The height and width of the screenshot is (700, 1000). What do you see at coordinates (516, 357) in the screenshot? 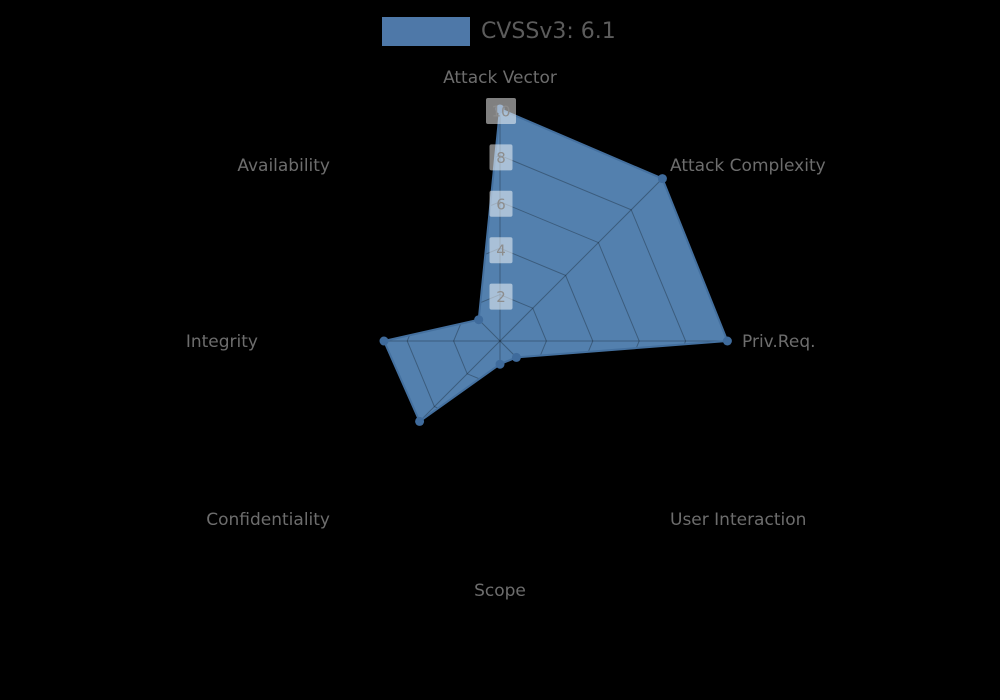
I see `series-point-user-interaction` at bounding box center [516, 357].